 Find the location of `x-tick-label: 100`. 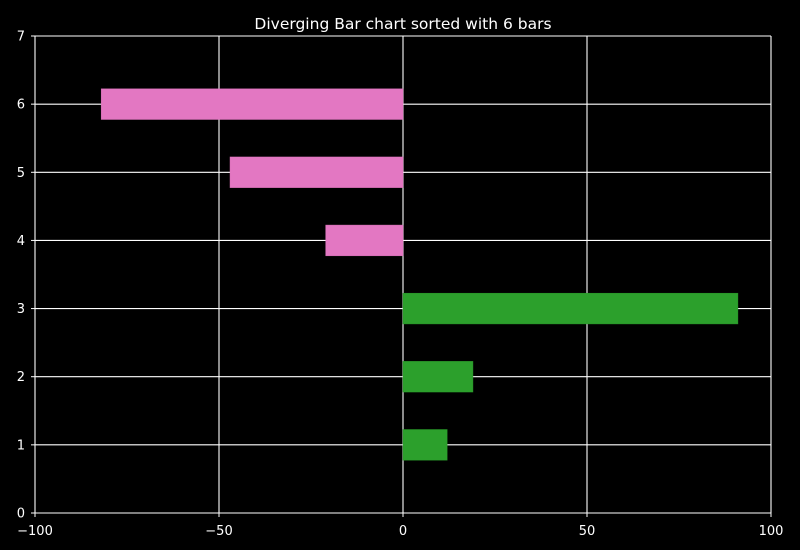

x-tick-label: 100 is located at coordinates (771, 531).